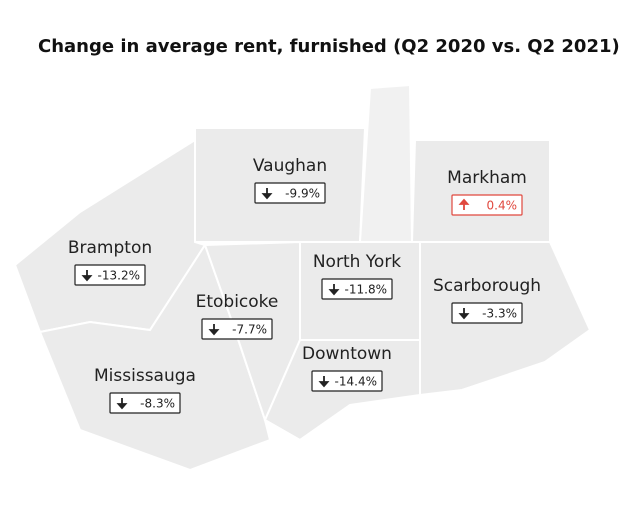 Image resolution: width=629 pixels, height=507 pixels. I want to click on change-value: -7.7%, so click(249, 330).